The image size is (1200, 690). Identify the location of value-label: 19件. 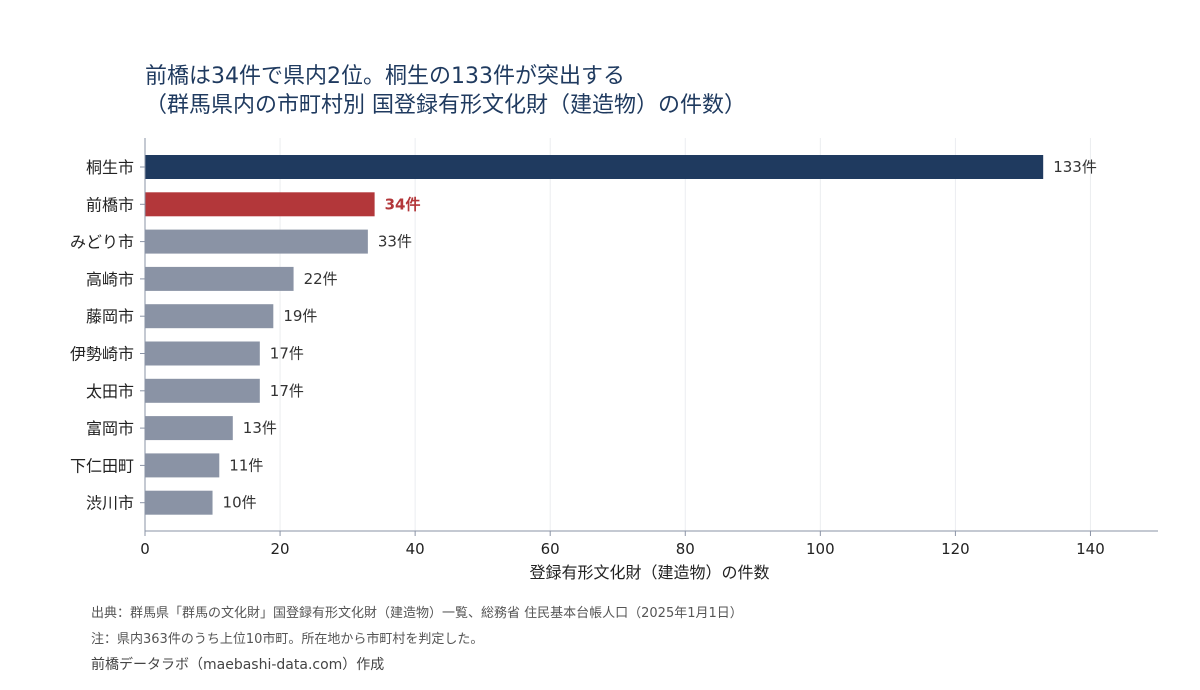
(300, 316).